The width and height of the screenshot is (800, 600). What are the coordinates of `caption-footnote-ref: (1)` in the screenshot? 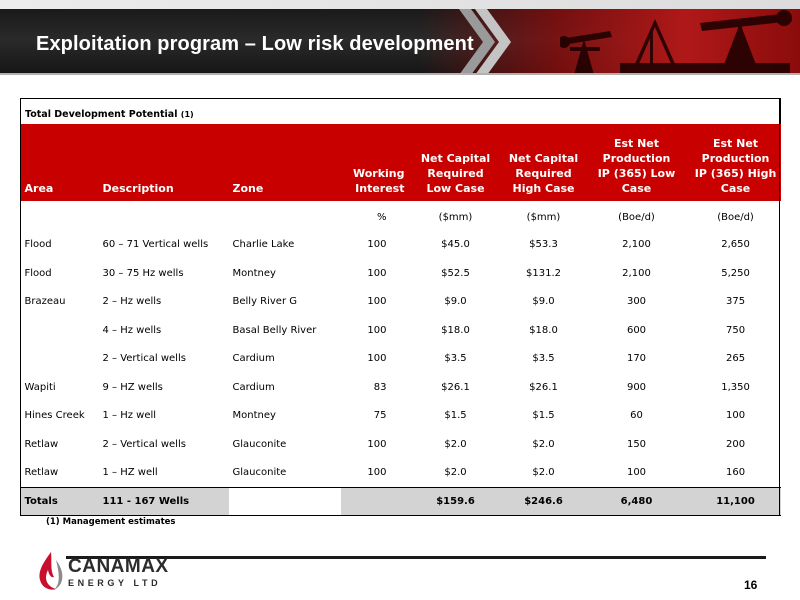 It's located at (187, 115).